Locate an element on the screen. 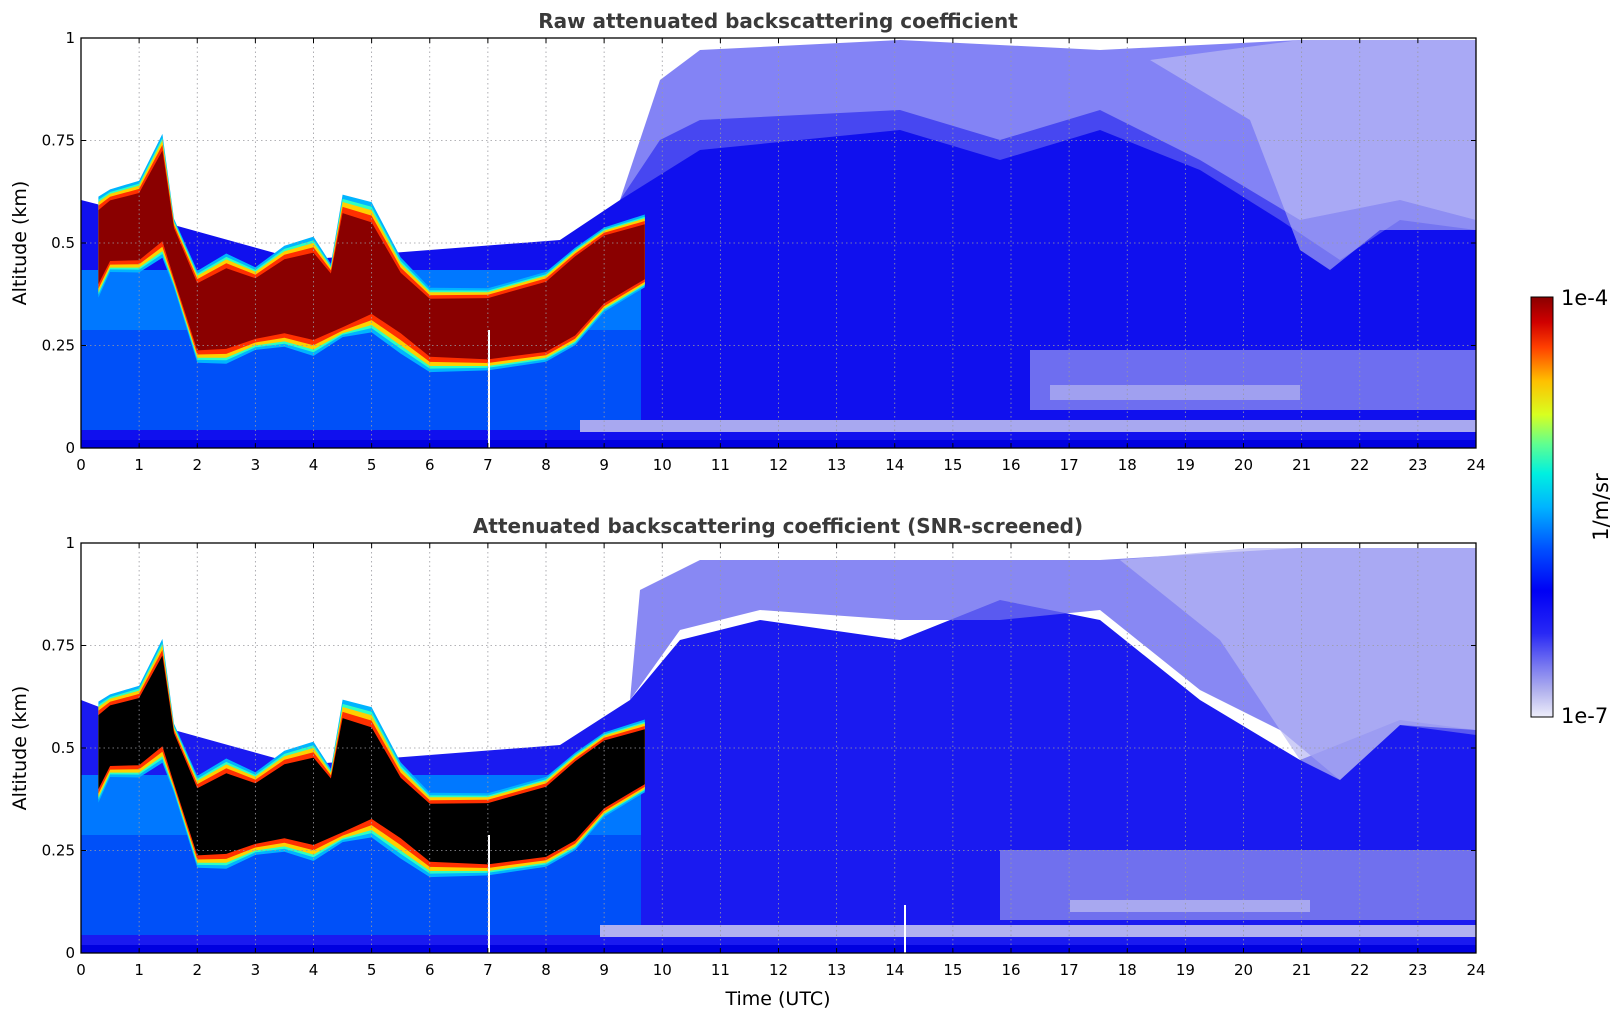 The width and height of the screenshot is (1621, 1020). residual-layer-band is located at coordinates (1253, 380).